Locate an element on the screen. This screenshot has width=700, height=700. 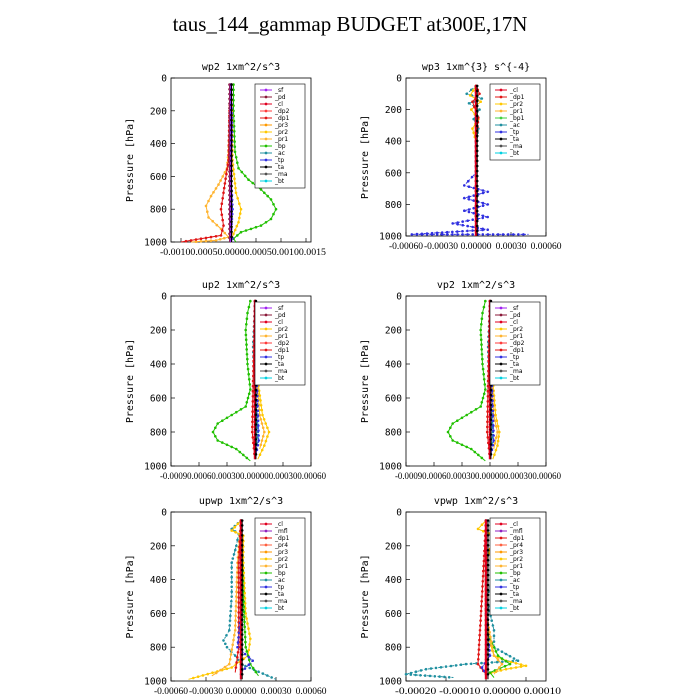
y-tick-label: 200 is located at coordinates (393, 110).